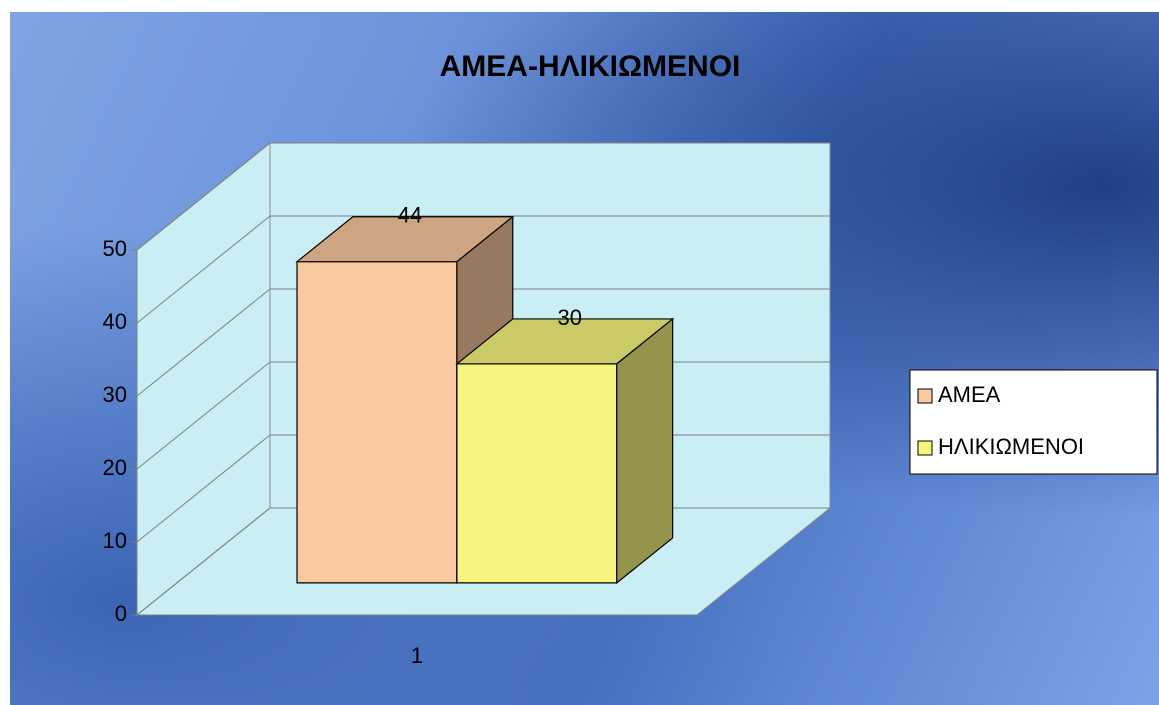 Image resolution: width=1159 pixels, height=705 pixels. I want to click on data-label: 30, so click(570, 317).